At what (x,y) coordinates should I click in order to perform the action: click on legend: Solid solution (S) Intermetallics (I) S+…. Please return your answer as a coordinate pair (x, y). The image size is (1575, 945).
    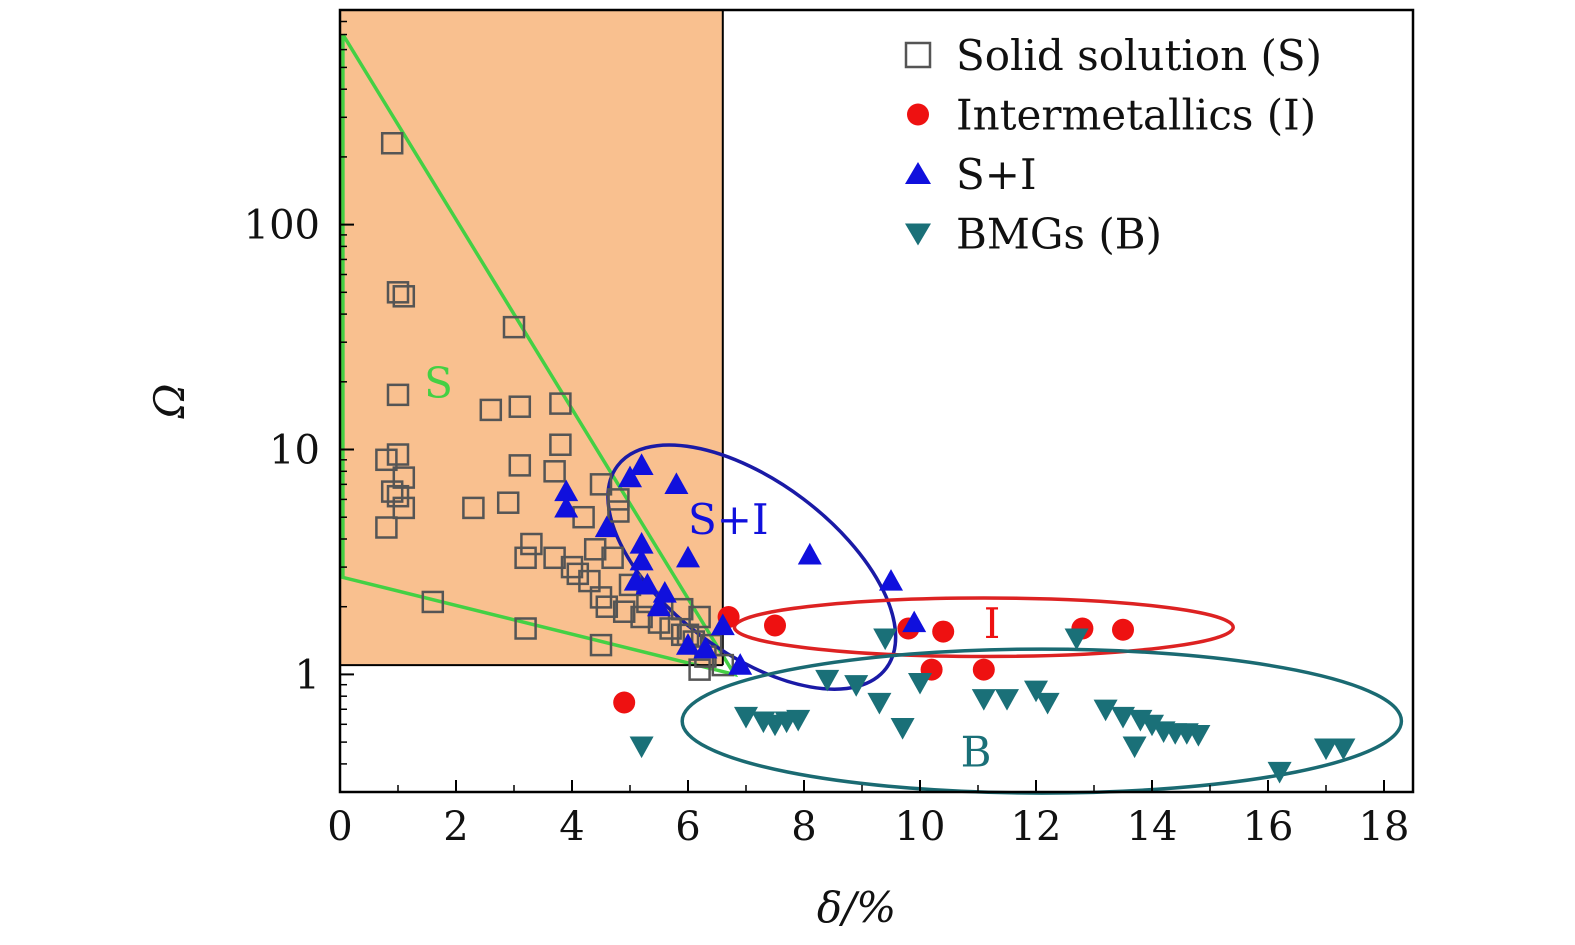
    Looking at the image, I should click on (1113, 145).